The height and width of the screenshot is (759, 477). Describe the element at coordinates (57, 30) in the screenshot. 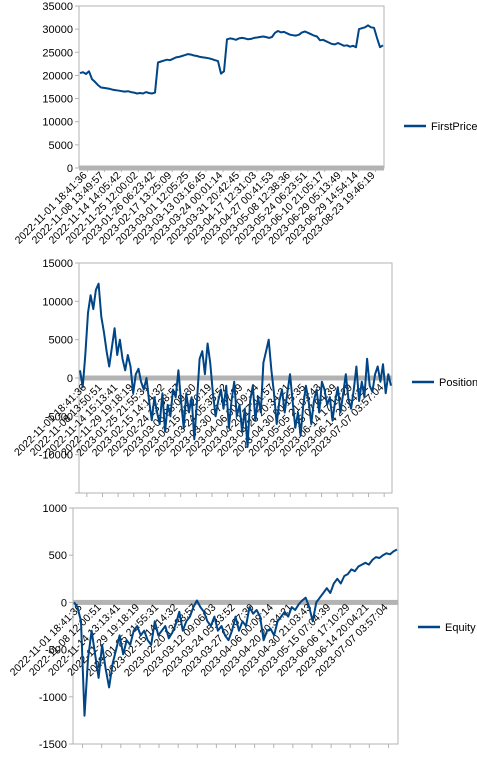

I see `y-tick-label: 30000` at that location.